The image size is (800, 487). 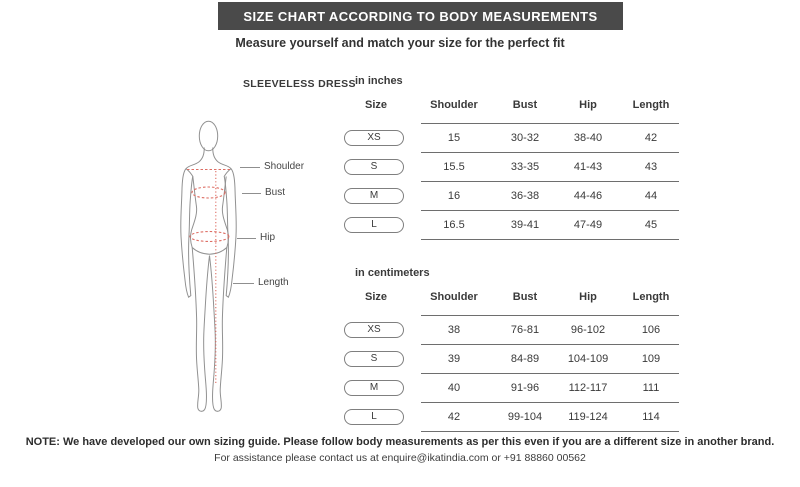 What do you see at coordinates (651, 224) in the screenshot?
I see `cell-length: 45` at bounding box center [651, 224].